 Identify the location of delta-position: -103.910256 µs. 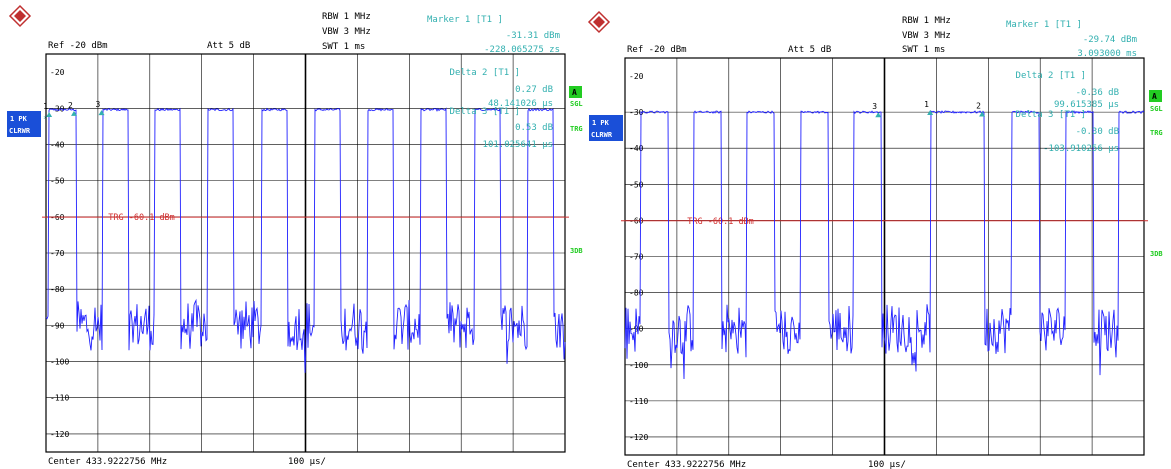
(1081, 149).